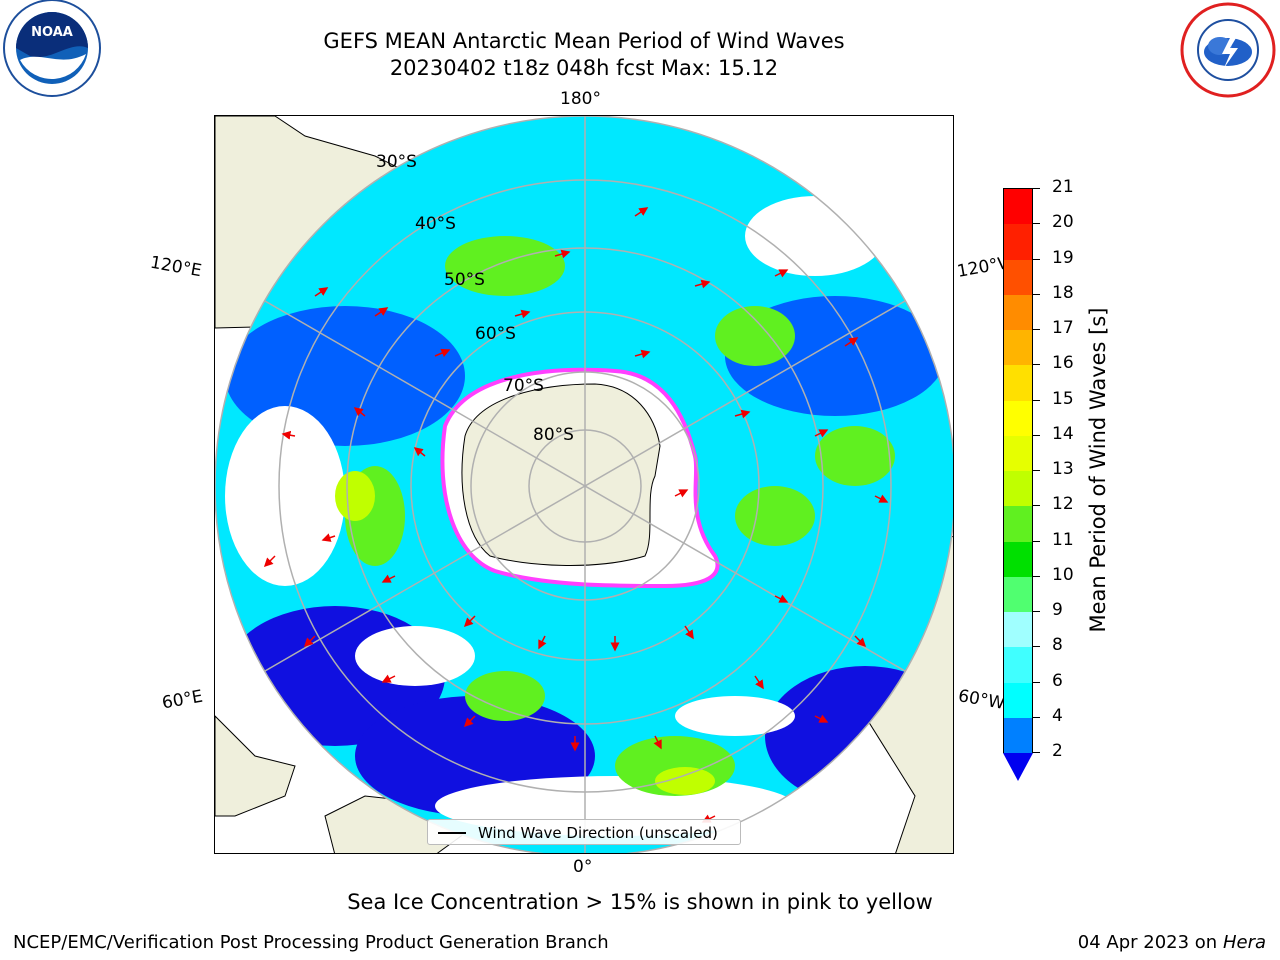 The width and height of the screenshot is (1280, 960). Describe the element at coordinates (523, 386) in the screenshot. I see `lat-label-70s: 70°S` at that location.